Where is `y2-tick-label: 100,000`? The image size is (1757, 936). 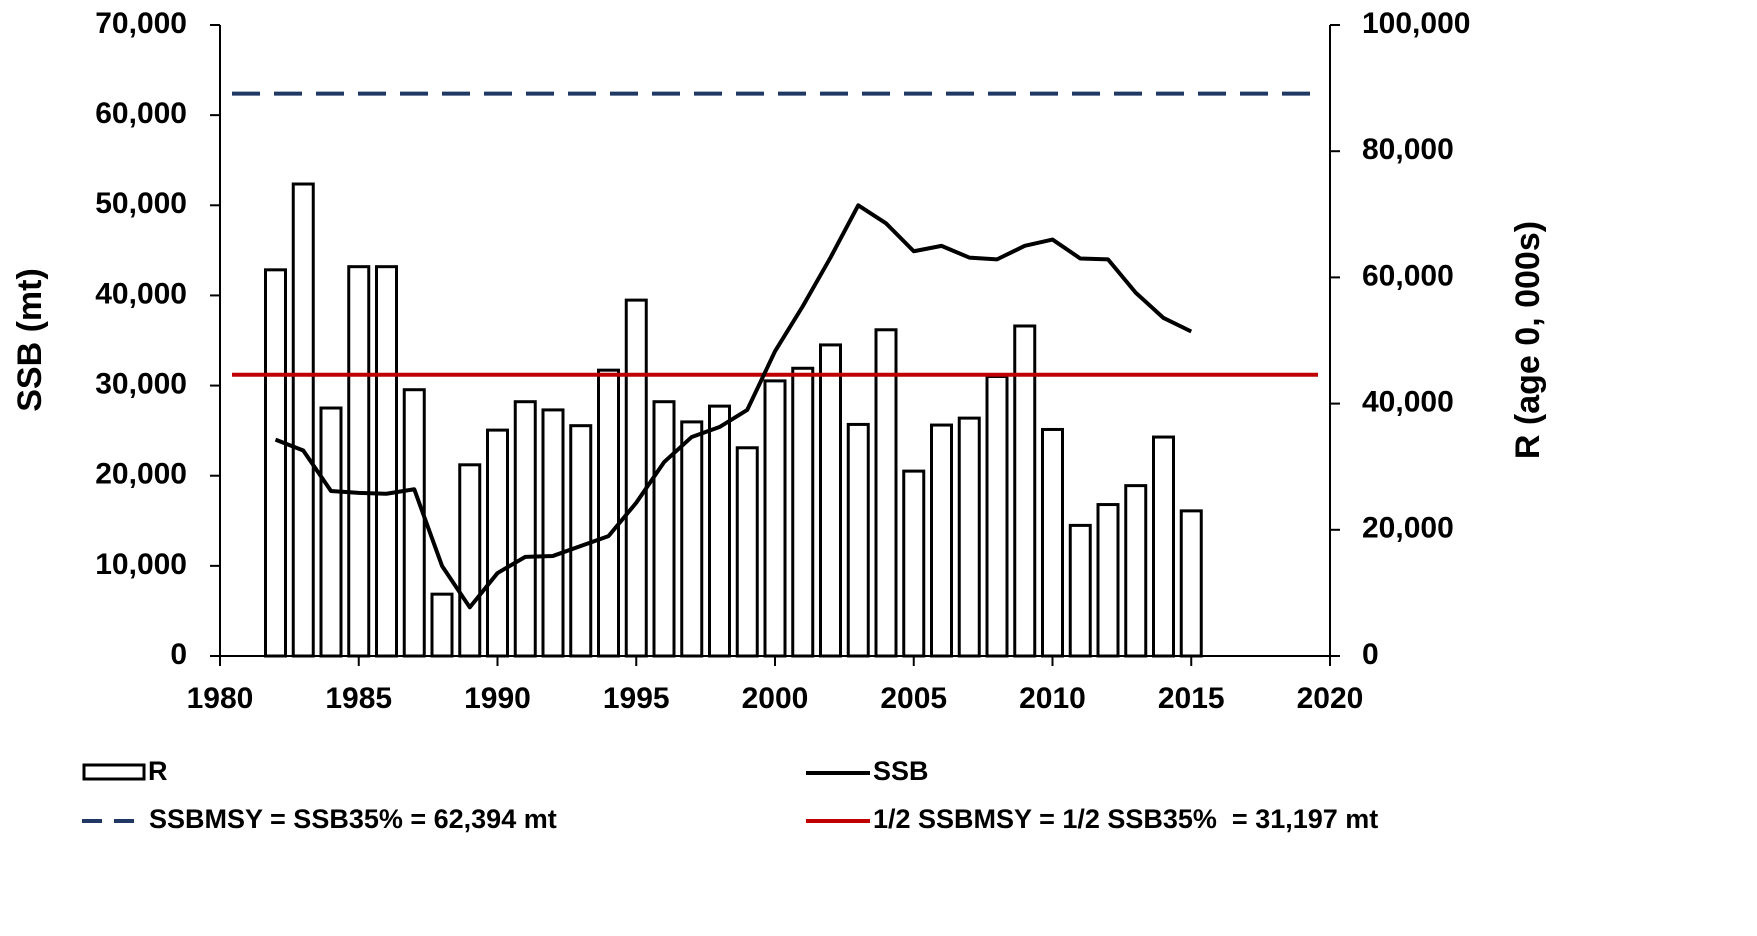 y2-tick-label: 100,000 is located at coordinates (1416, 23).